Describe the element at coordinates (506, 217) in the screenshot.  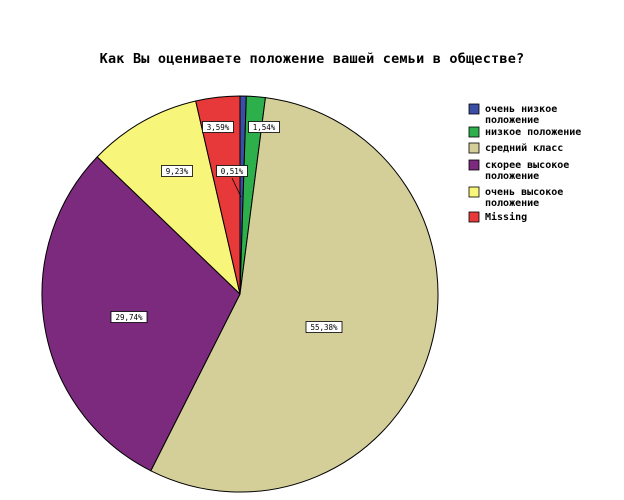
I see `legend-label: Missing` at that location.